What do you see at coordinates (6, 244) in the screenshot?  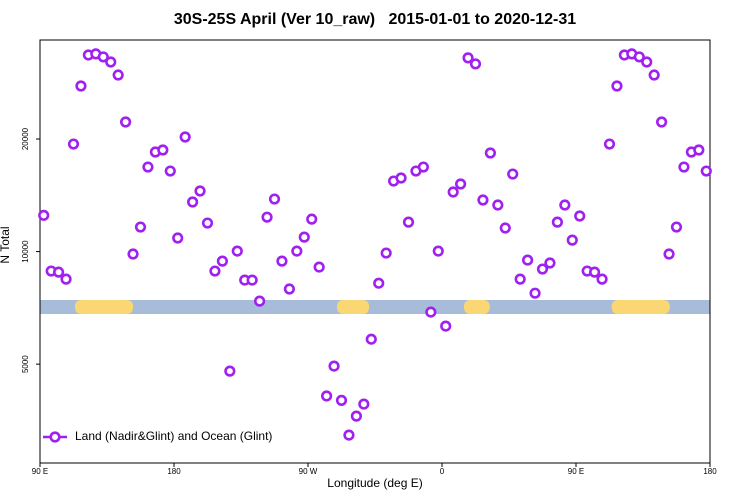 I see `y-axis-label: N Total` at bounding box center [6, 244].